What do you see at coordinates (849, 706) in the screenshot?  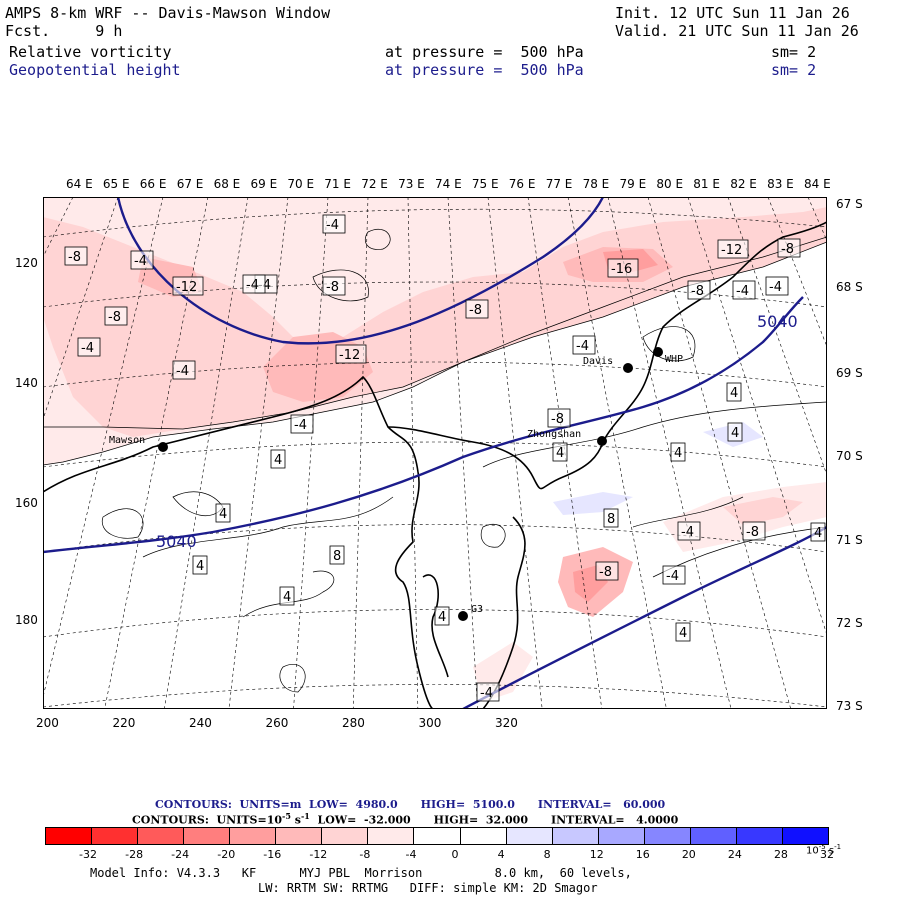 I see `latitude-label: 73 S` at bounding box center [849, 706].